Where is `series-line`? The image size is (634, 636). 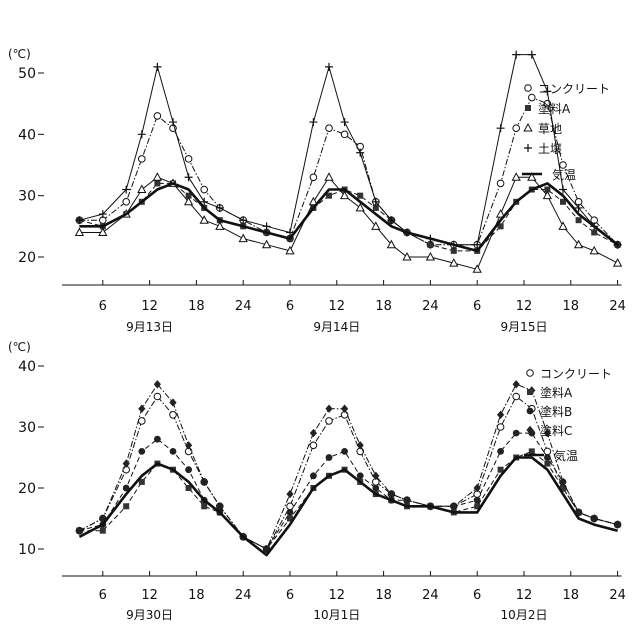 series-line is located at coordinates (349, 217).